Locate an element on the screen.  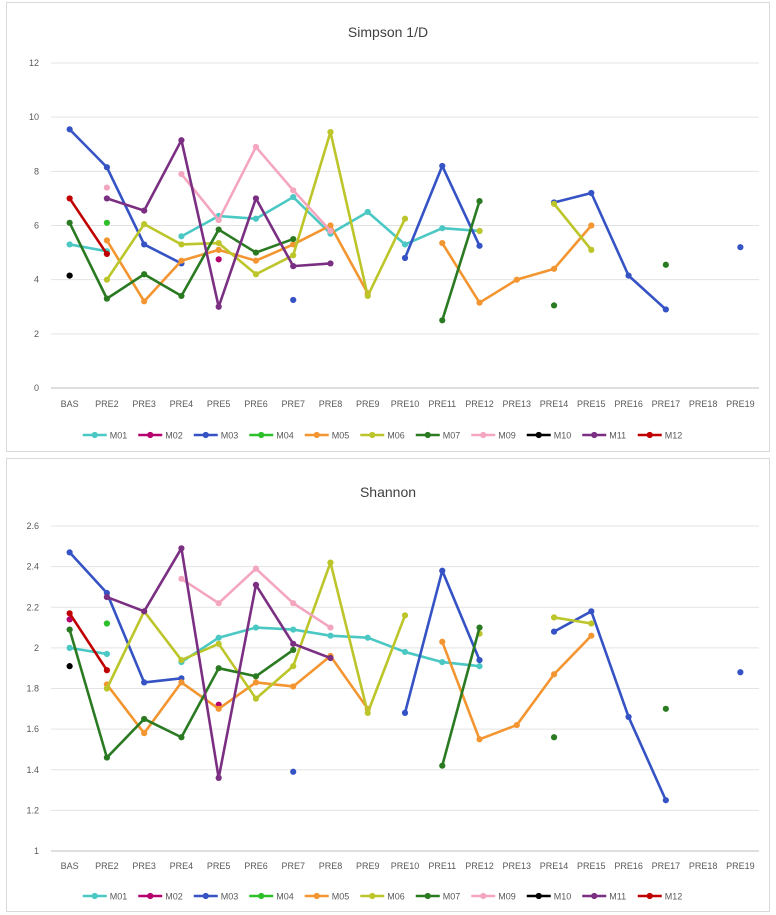
legend-item-m10: M10 is located at coordinates (548, 897).